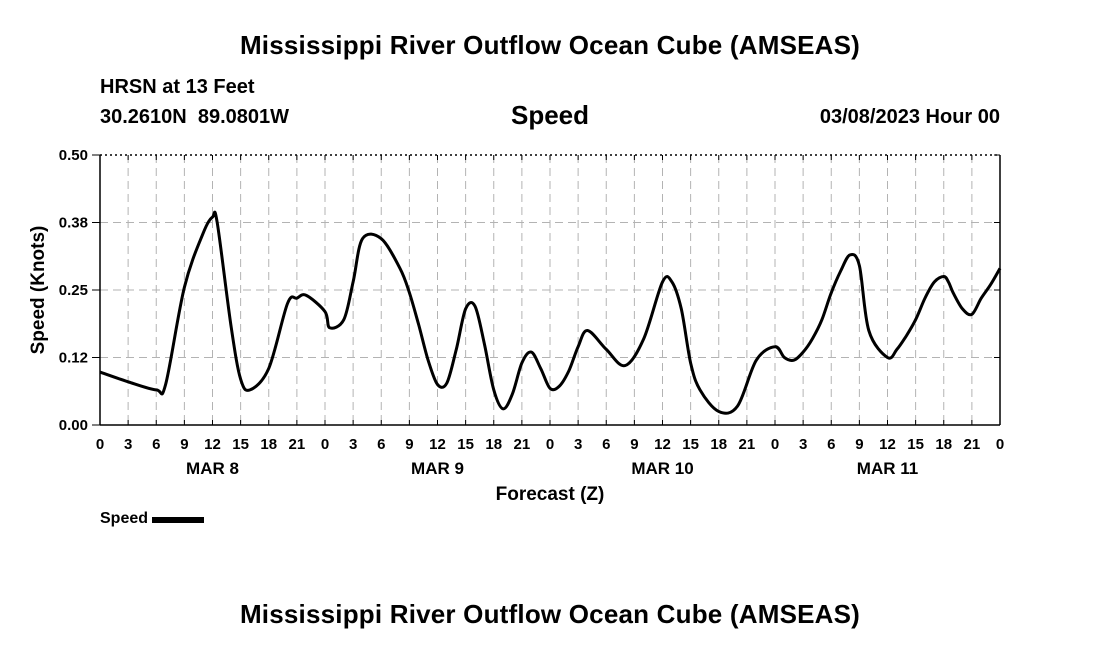 The width and height of the screenshot is (1100, 650). What do you see at coordinates (550, 115) in the screenshot?
I see `variable-title: Speed` at bounding box center [550, 115].